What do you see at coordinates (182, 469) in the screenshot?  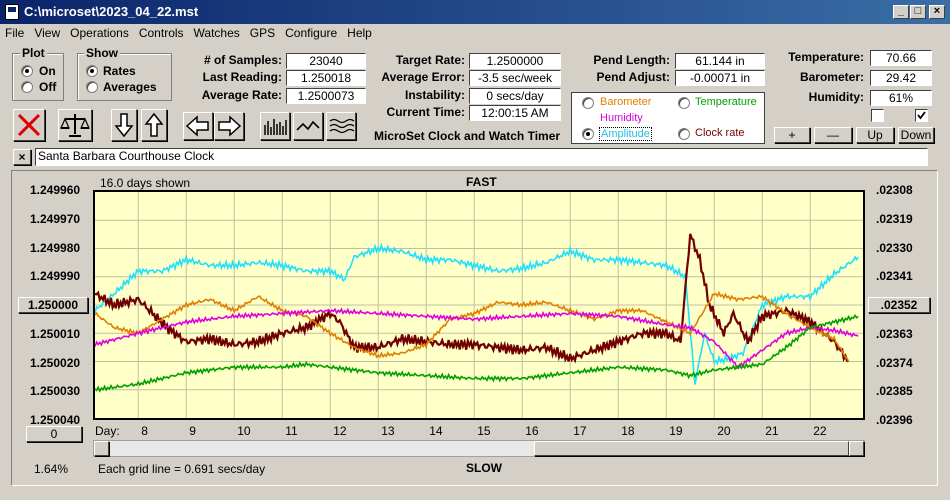 I see `grid-note: Each grid line = 0.691 secs/day` at bounding box center [182, 469].